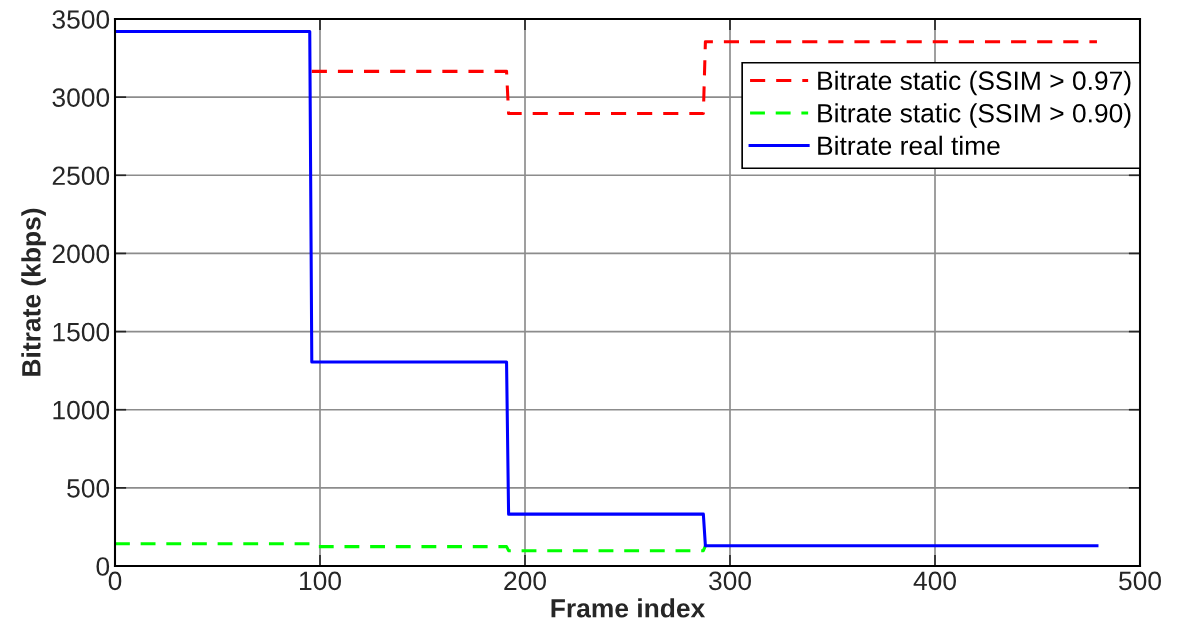 The image size is (1181, 644). I want to click on legend-label: Bitrate static (SSIM > 0.97), so click(974, 83).